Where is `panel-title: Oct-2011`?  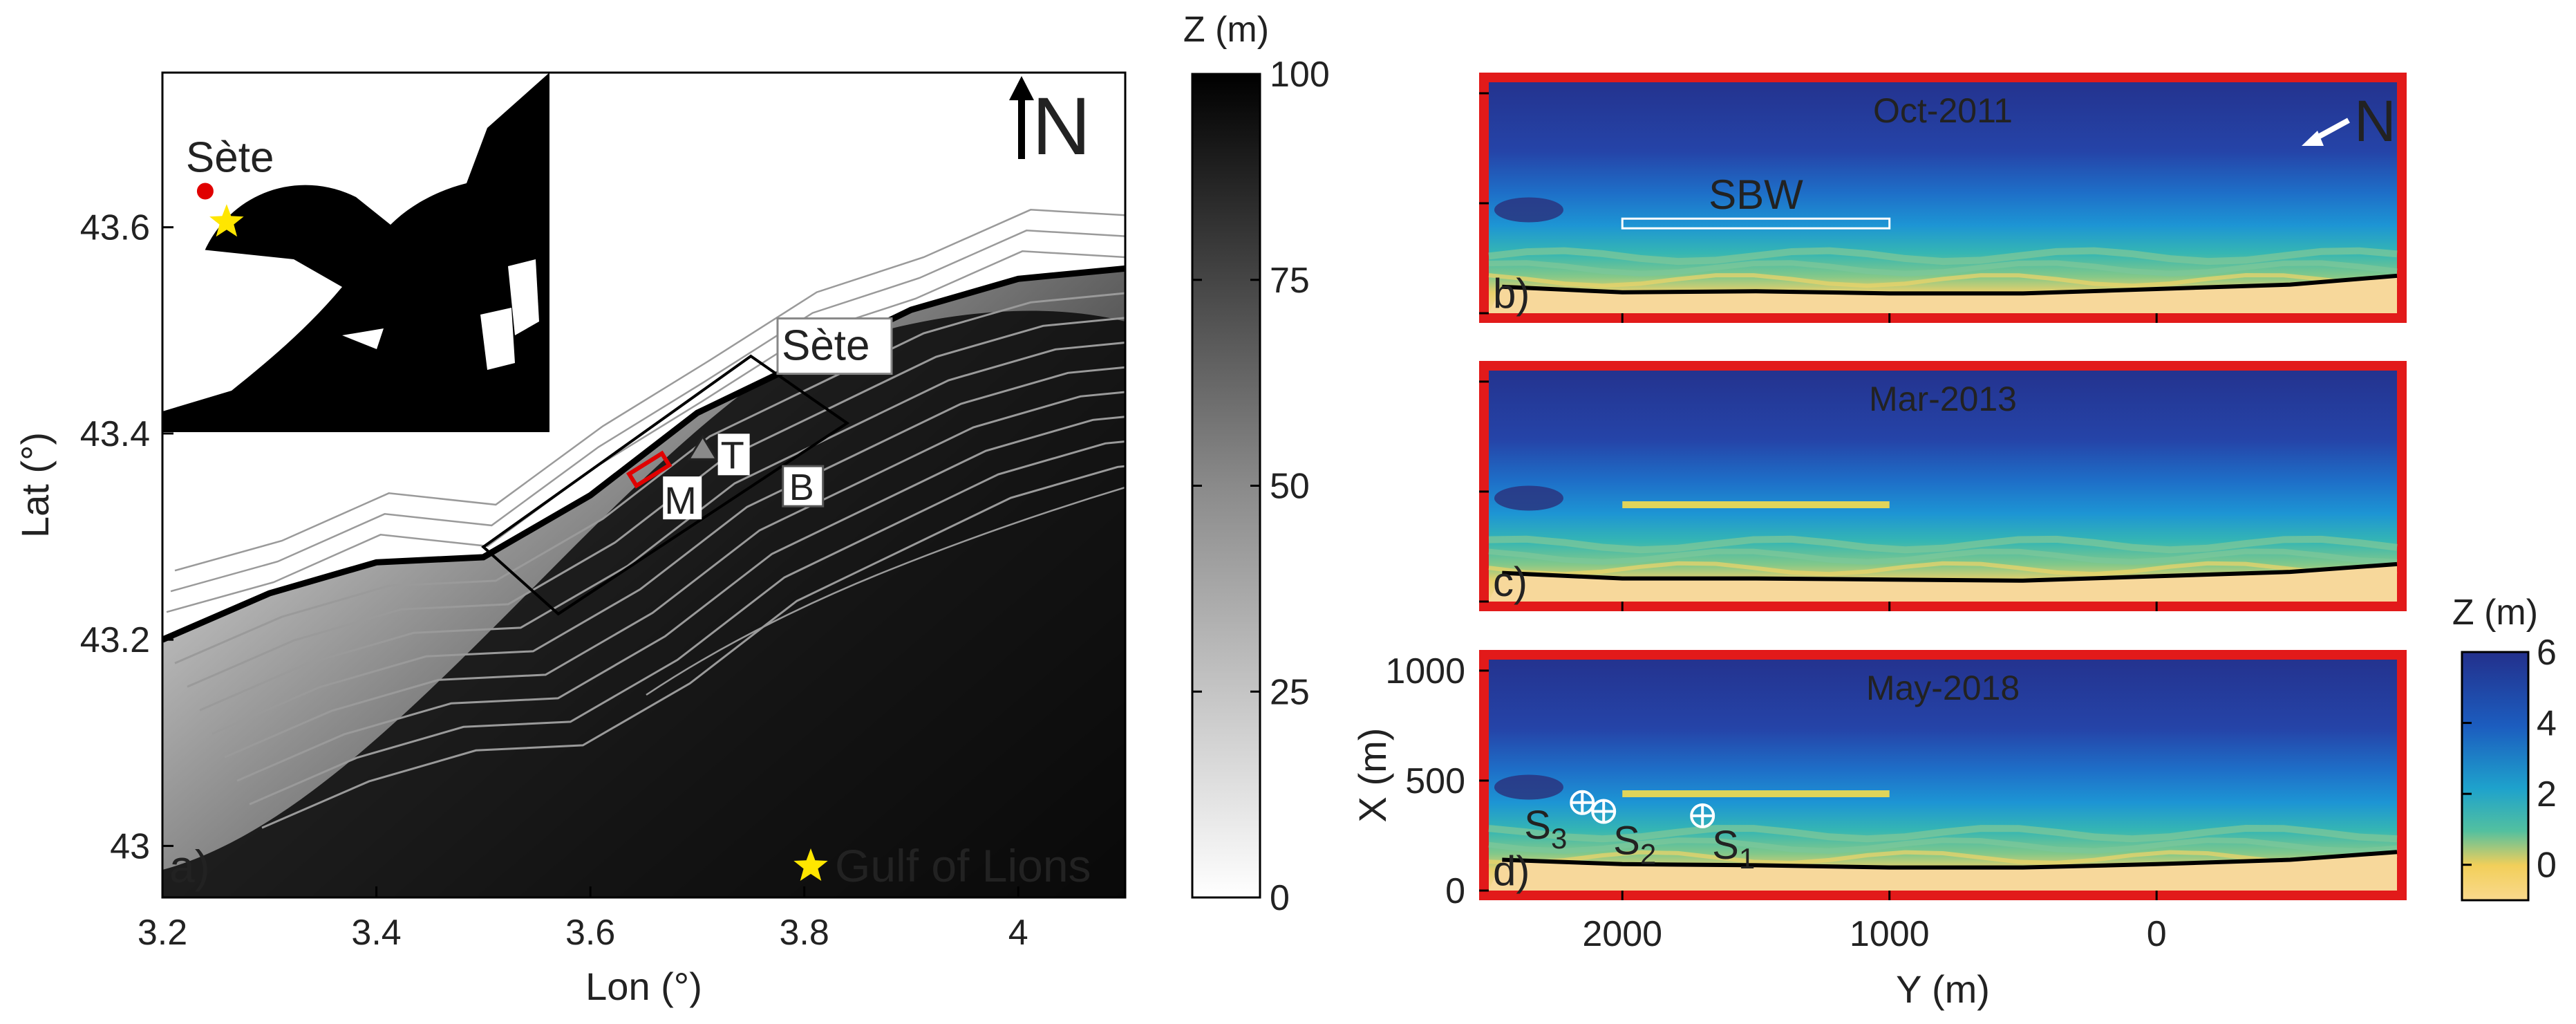
panel-title: Oct-2011 is located at coordinates (1943, 111).